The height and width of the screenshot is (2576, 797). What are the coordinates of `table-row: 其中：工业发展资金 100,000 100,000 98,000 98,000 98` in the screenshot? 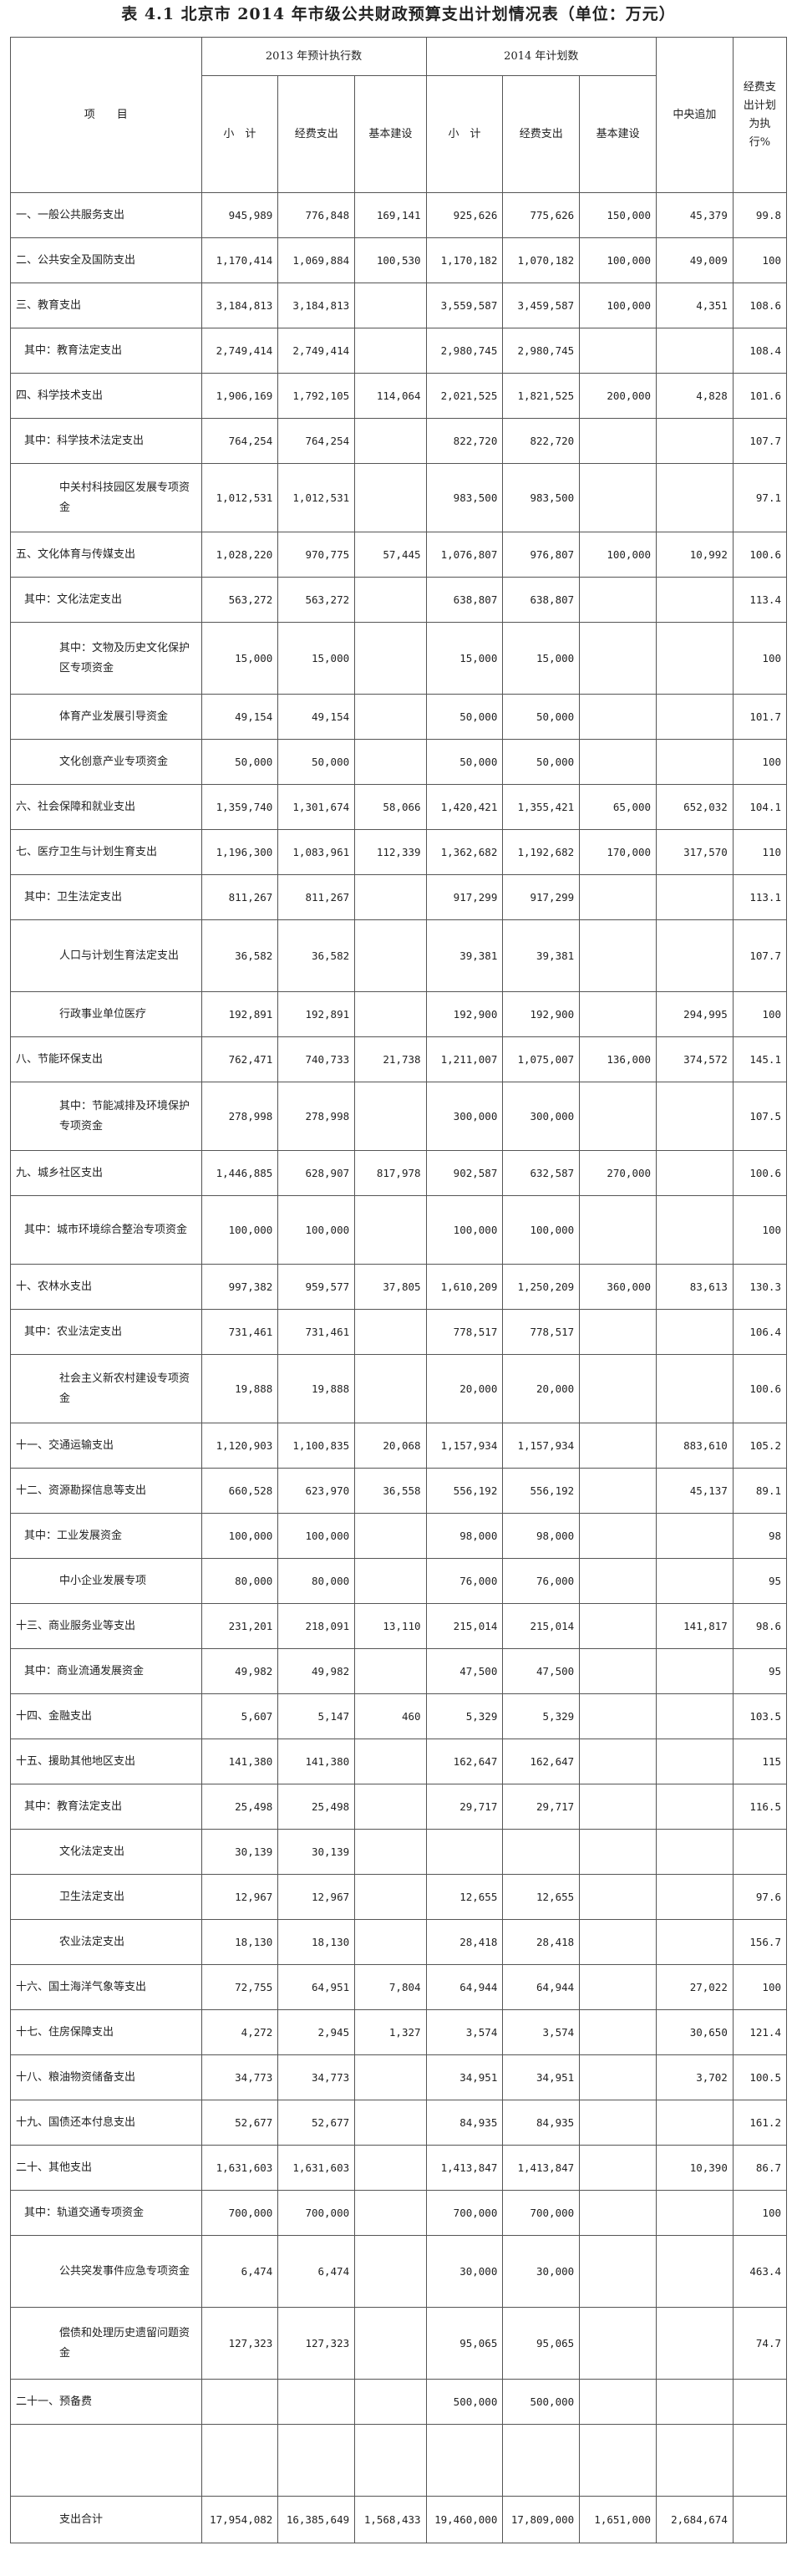 It's located at (399, 1536).